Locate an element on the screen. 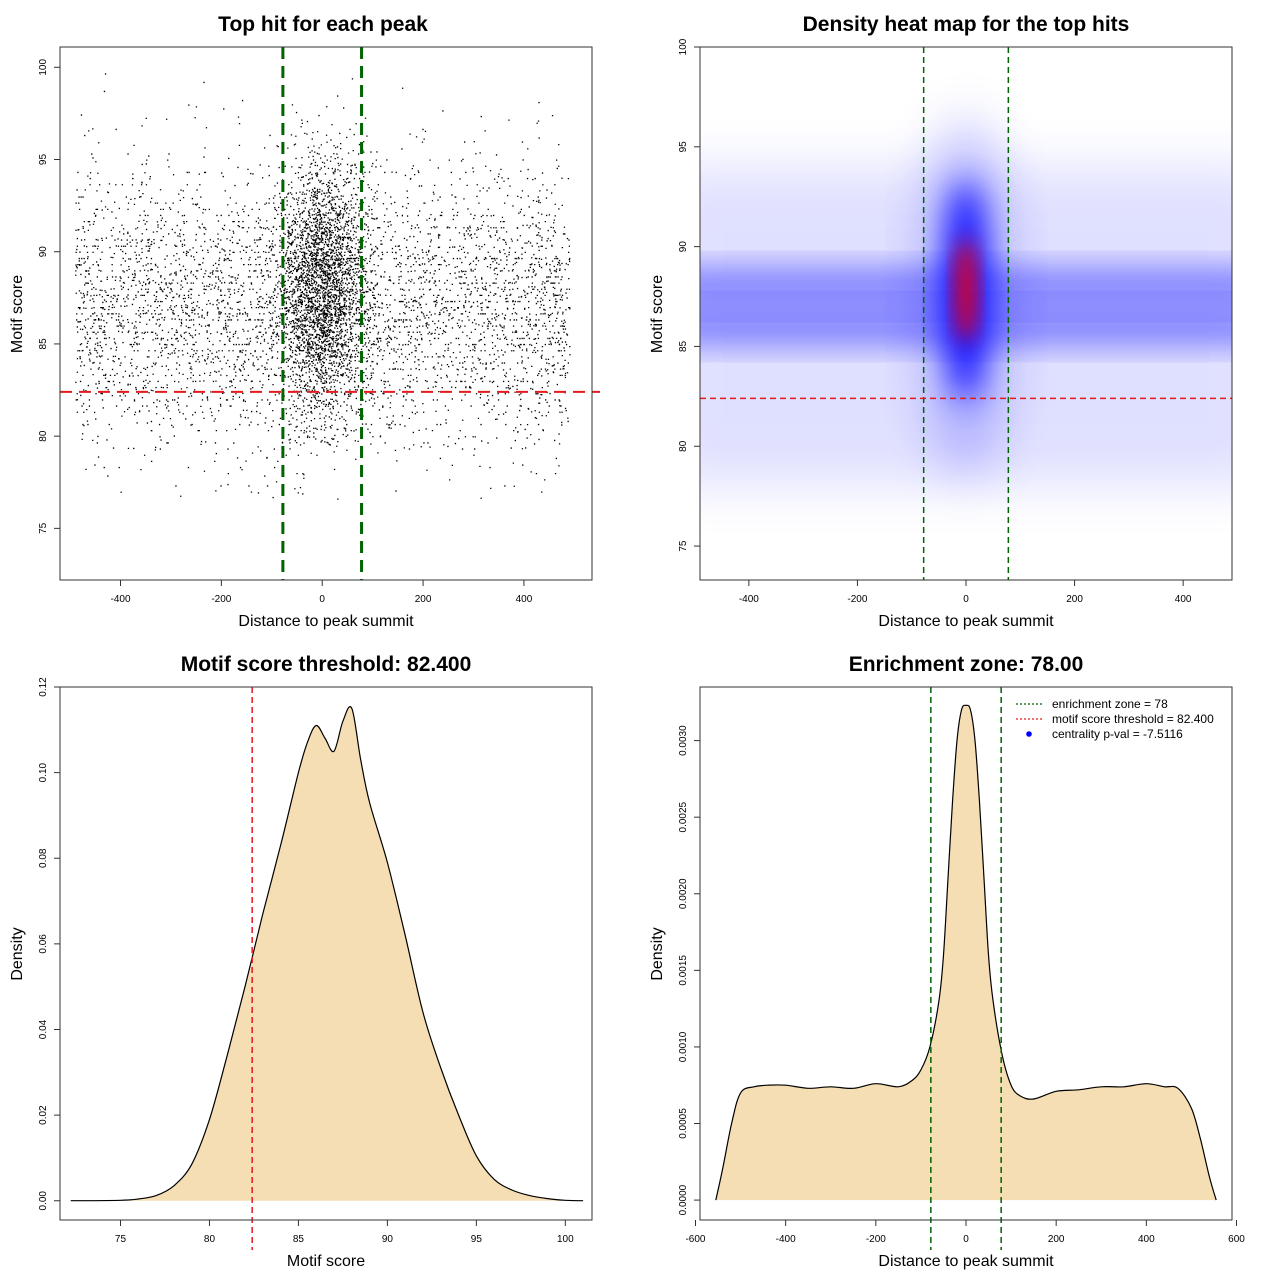 Image resolution: width=1280 pixels, height=1280 pixels. heatmap-y-tick-label: 95 is located at coordinates (683, 147).